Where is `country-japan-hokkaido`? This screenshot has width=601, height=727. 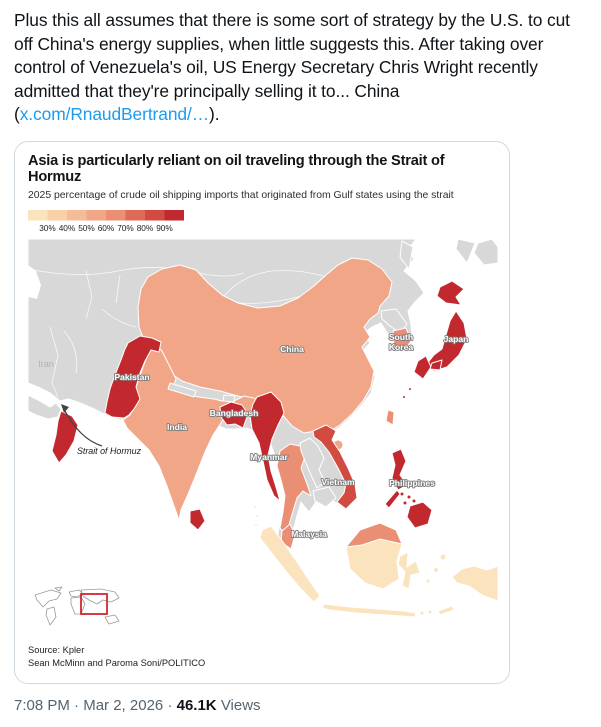 country-japan-hokkaido is located at coordinates (450, 293).